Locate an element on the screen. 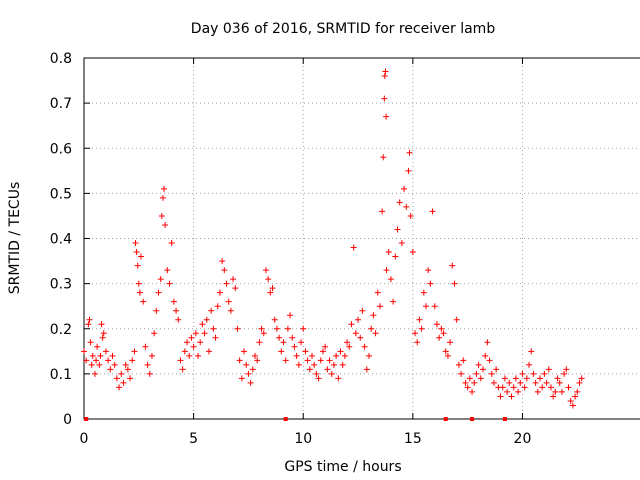  y-tick-label: 0 is located at coordinates (67, 420).